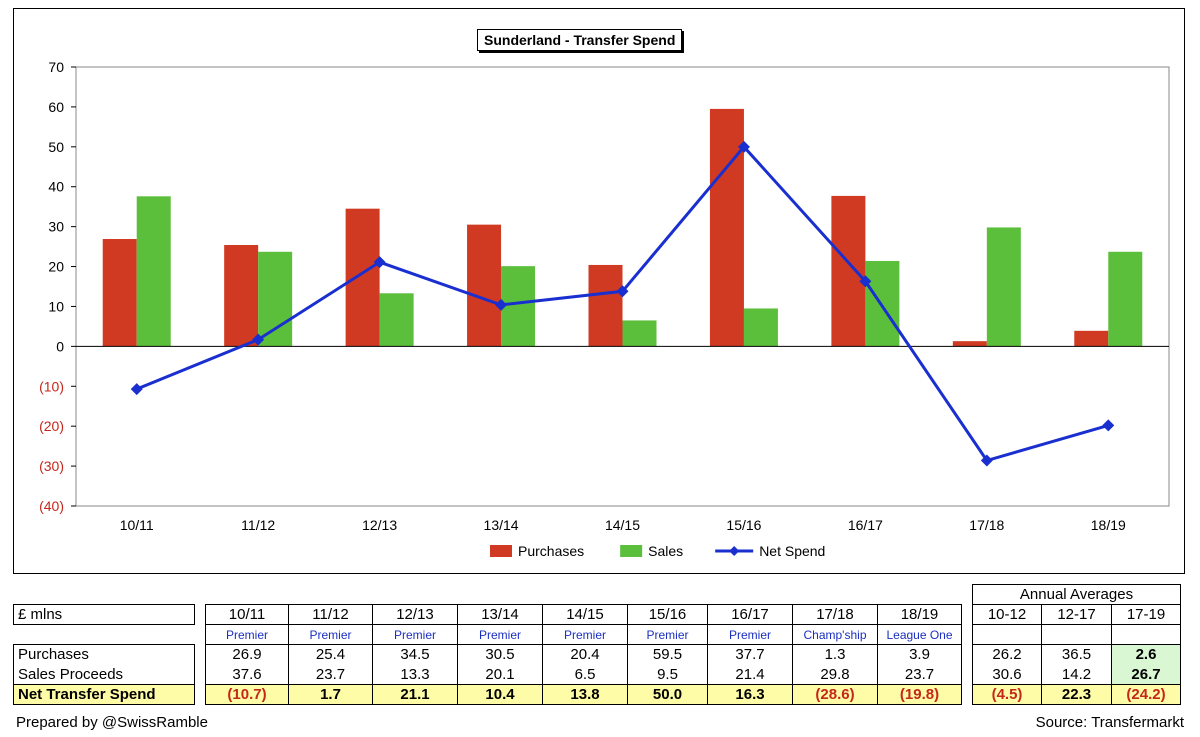  Describe the element at coordinates (1076, 674) in the screenshot. I see `avg-cell: 14.2` at that location.